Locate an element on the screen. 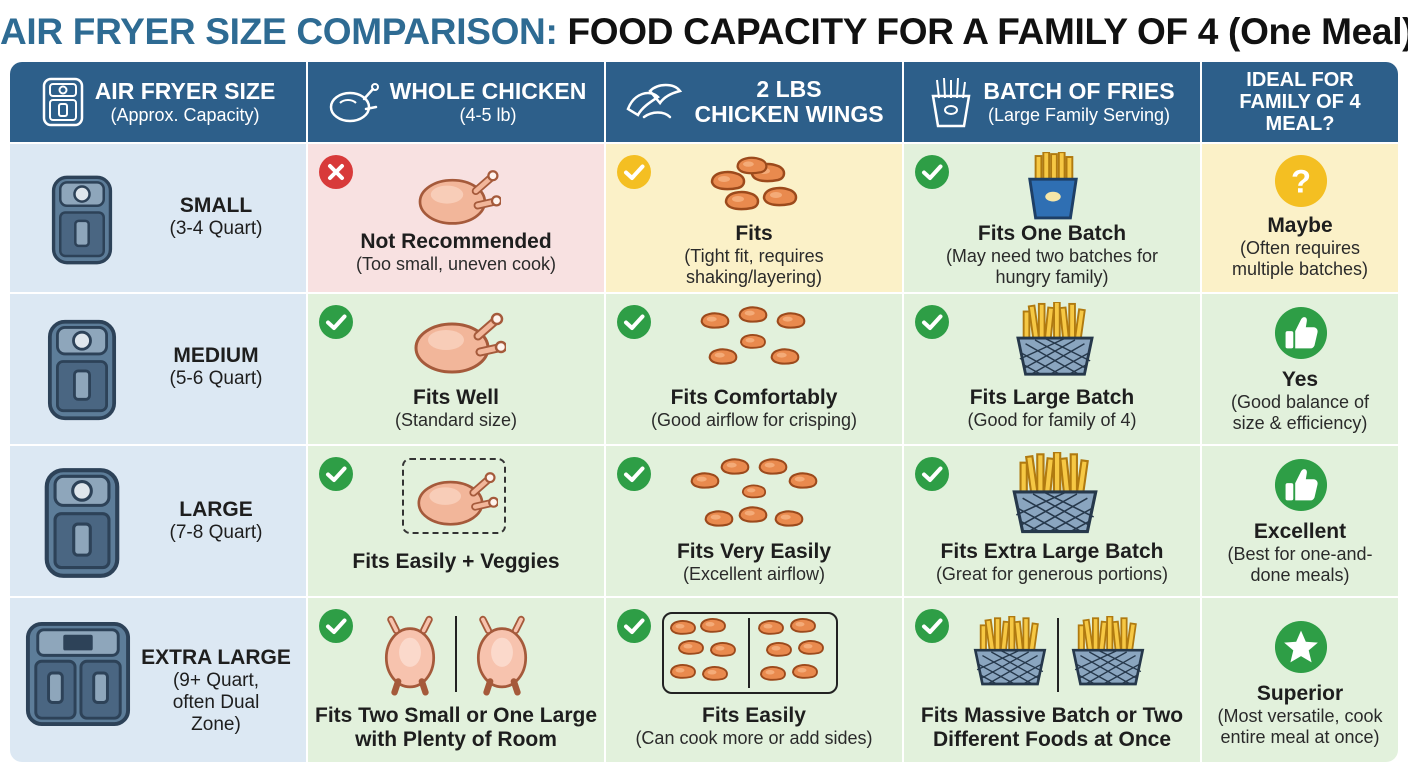 The height and width of the screenshot is (768, 1408). title-part-1: AIR FRYER SIZE COMPARISON: is located at coordinates (279, 31).